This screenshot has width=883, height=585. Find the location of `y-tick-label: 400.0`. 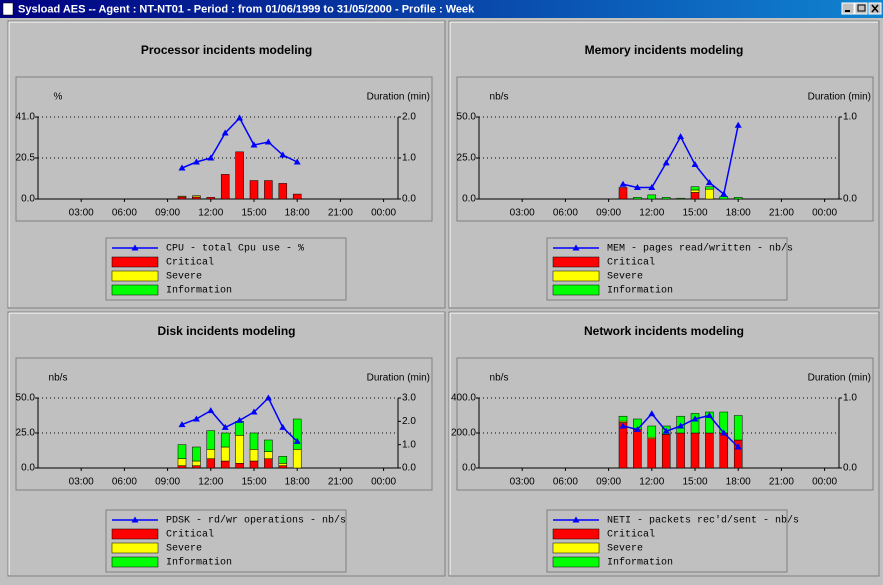

y-tick-label: 400.0 is located at coordinates (463, 398).